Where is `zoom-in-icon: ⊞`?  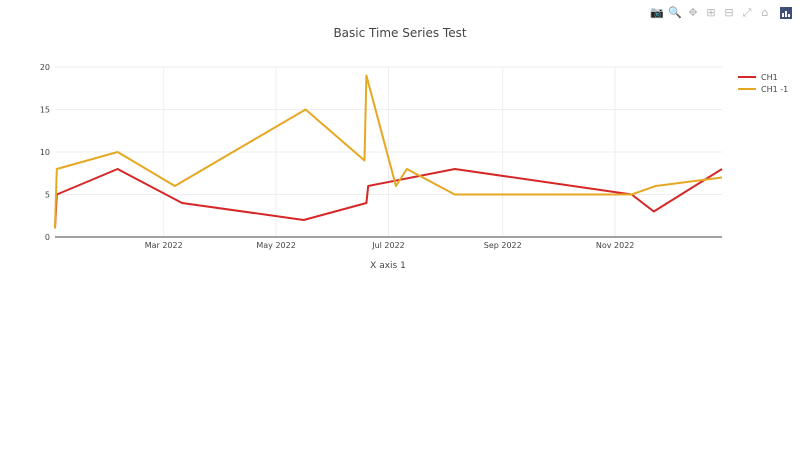 zoom-in-icon: ⊞ is located at coordinates (711, 12).